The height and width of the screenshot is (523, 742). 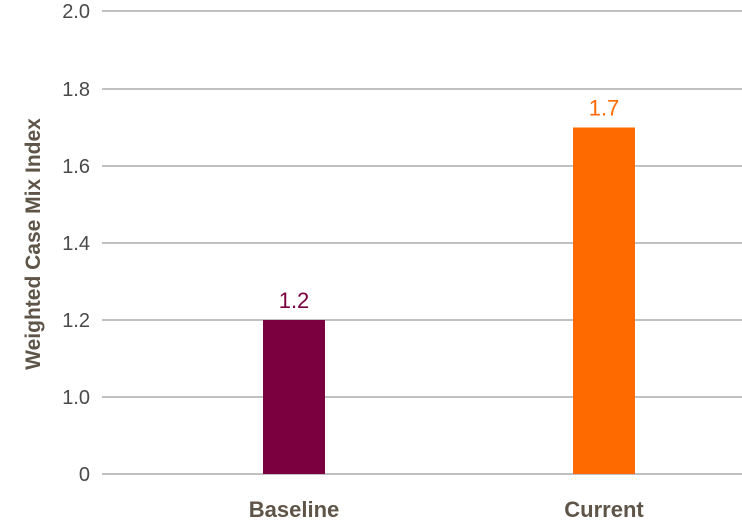 What do you see at coordinates (76, 90) in the screenshot?
I see `y-tick-label: 1.8` at bounding box center [76, 90].